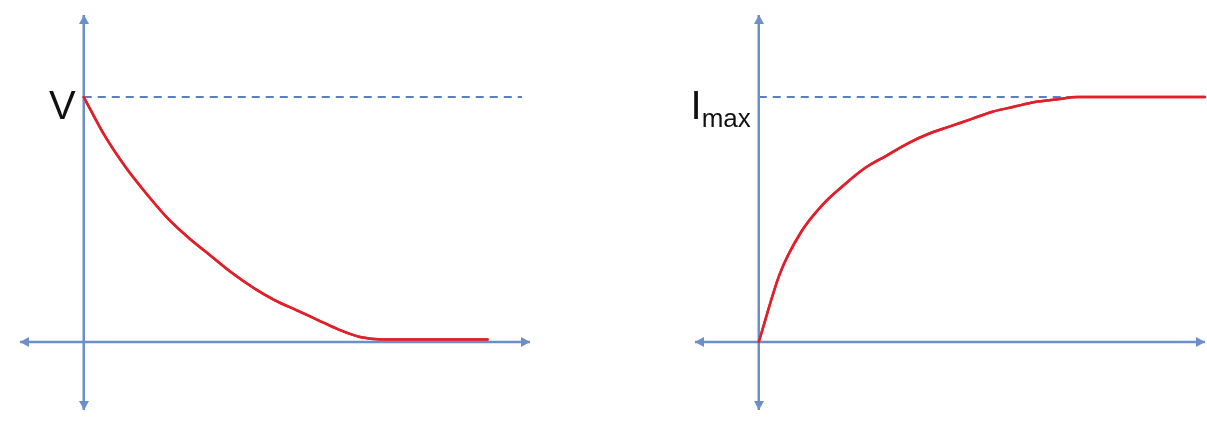  What do you see at coordinates (63, 105) in the screenshot?
I see `ref-line-label: V` at bounding box center [63, 105].